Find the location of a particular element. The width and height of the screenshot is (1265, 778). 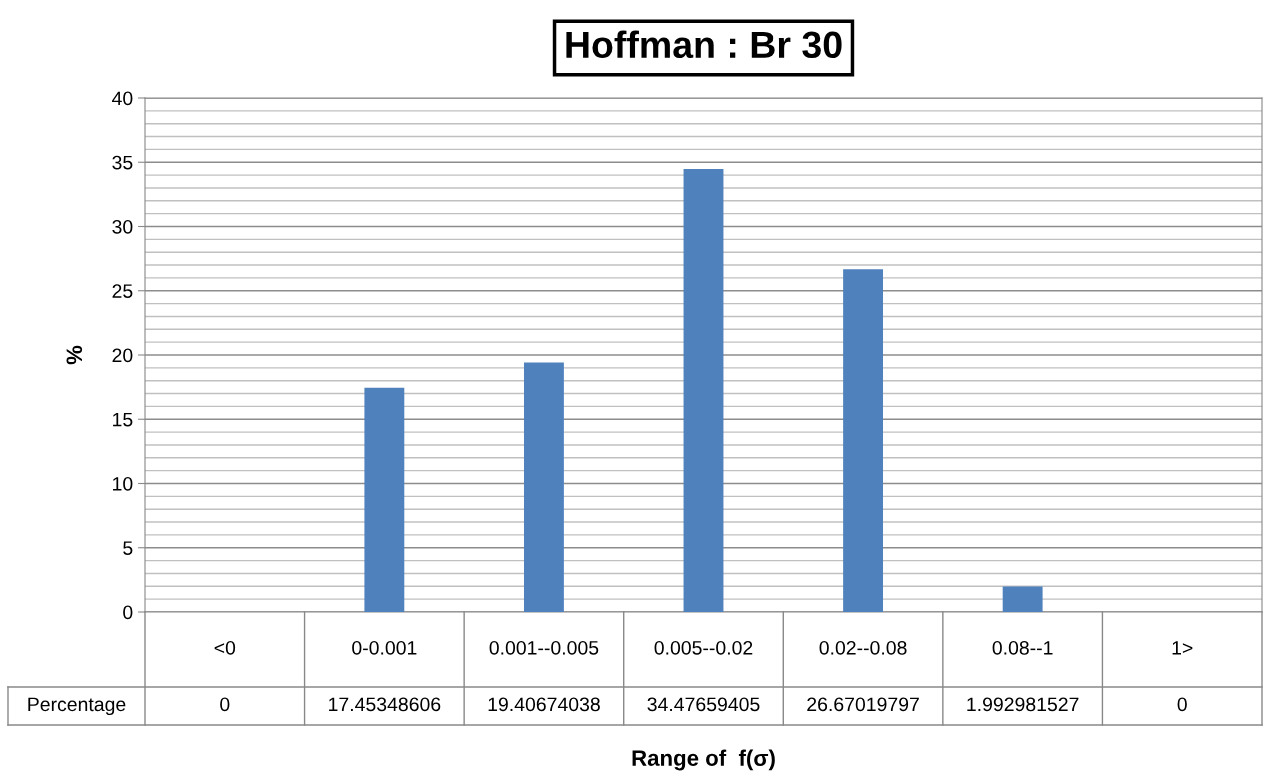

x-tick-label: 0.02--0.08 is located at coordinates (863, 647).